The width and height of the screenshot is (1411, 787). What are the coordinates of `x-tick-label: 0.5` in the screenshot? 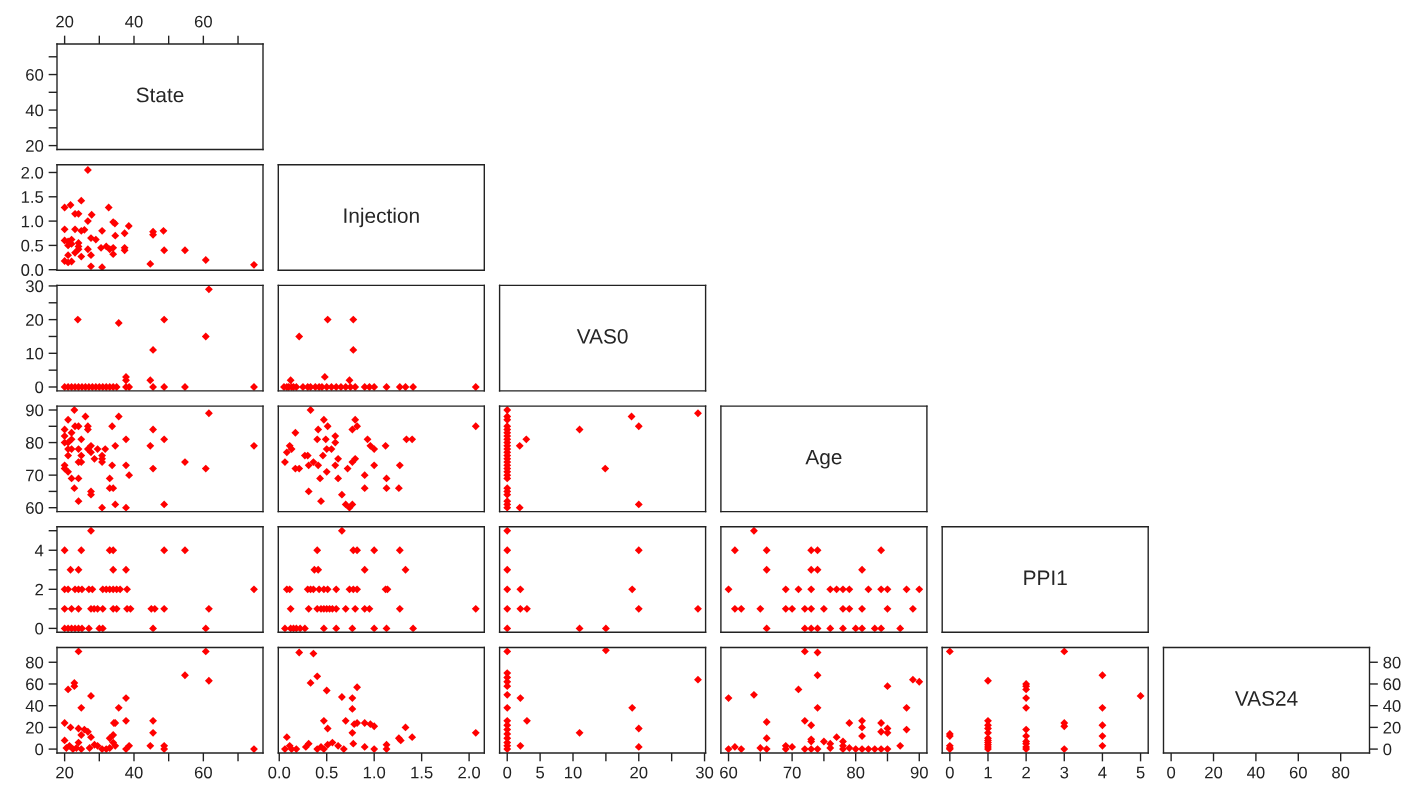 It's located at (326, 772).